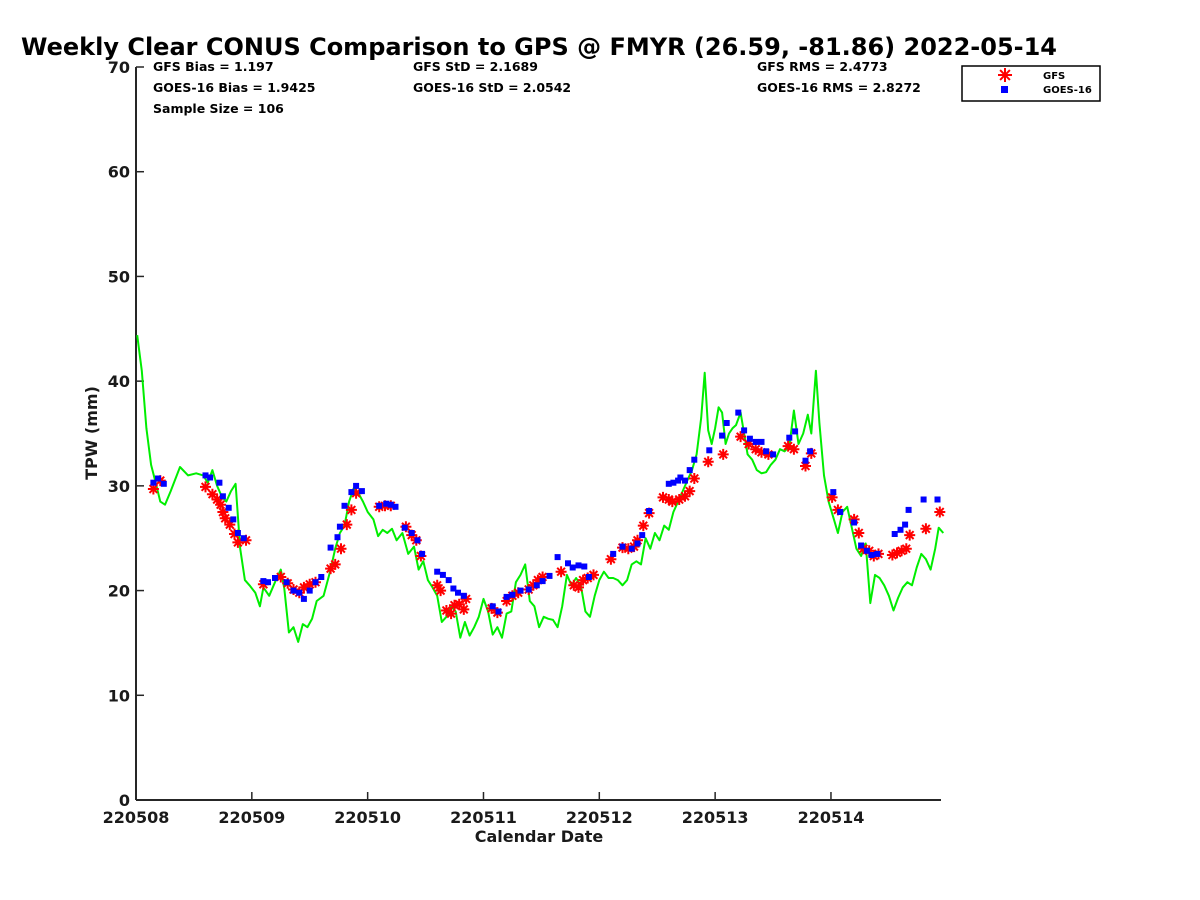 This screenshot has height=900, width=1200. What do you see at coordinates (218, 108) in the screenshot?
I see `sample-size-stat: Sample Size = 106` at bounding box center [218, 108].